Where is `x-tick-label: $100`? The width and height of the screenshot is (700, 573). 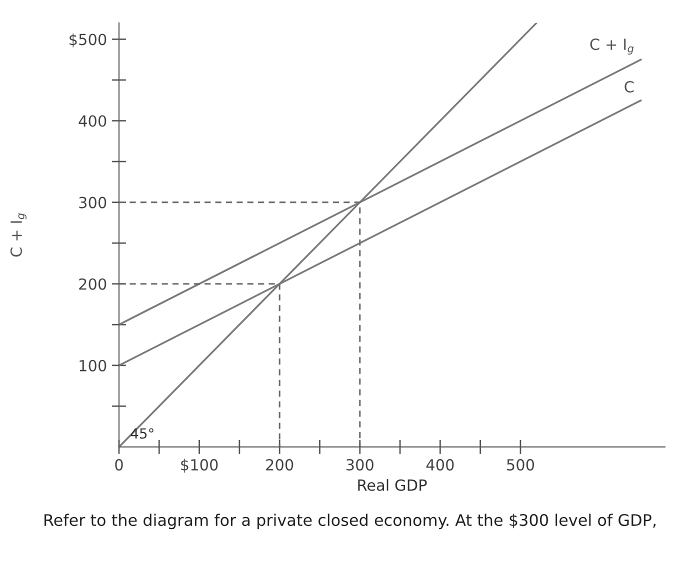 x-tick-label: $100 is located at coordinates (199, 465).